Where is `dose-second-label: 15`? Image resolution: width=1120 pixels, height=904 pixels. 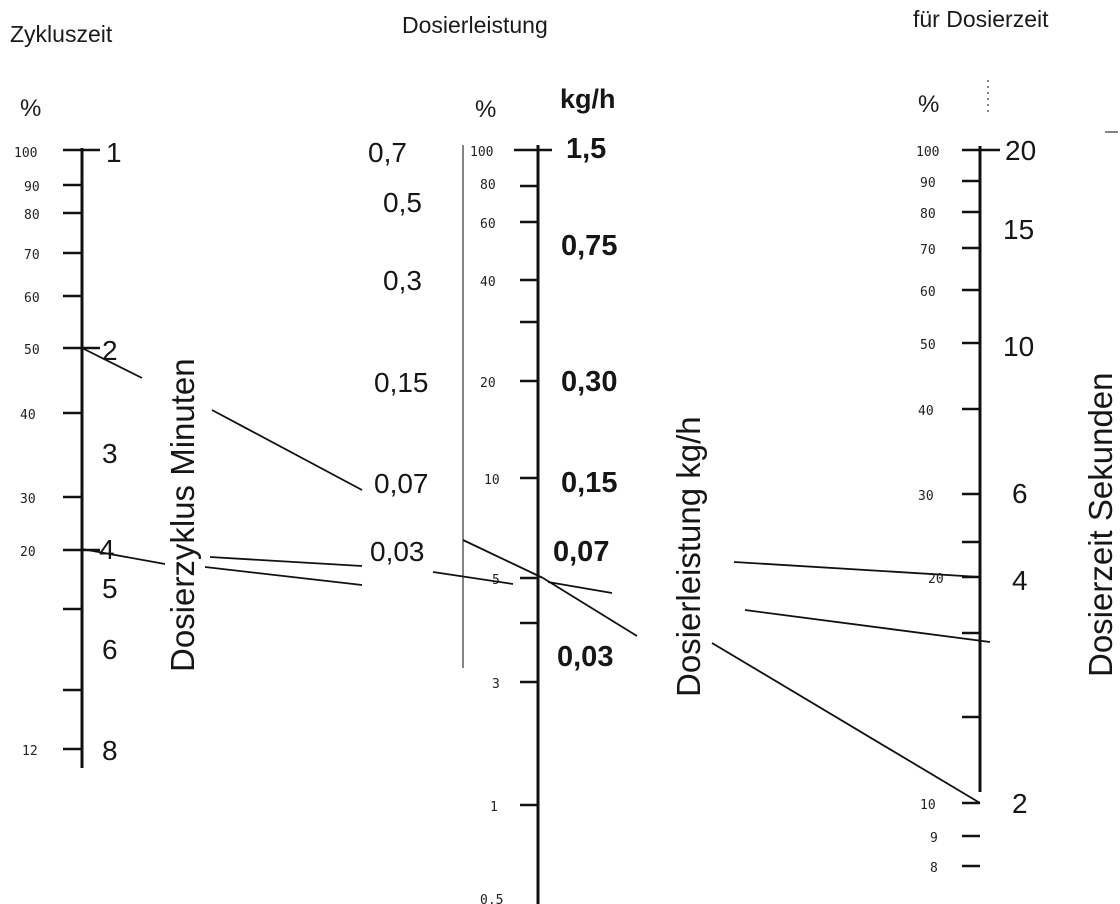 dose-second-label: 15 is located at coordinates (1018, 229).